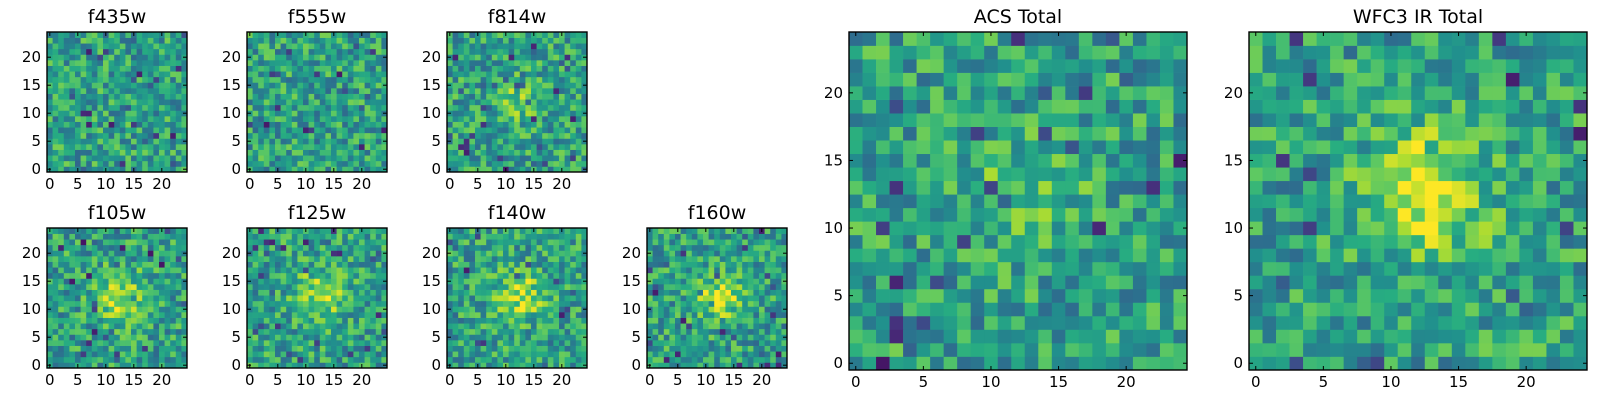 The height and width of the screenshot is (400, 1600). Describe the element at coordinates (517, 17) in the screenshot. I see `panel-title: f814w` at that location.